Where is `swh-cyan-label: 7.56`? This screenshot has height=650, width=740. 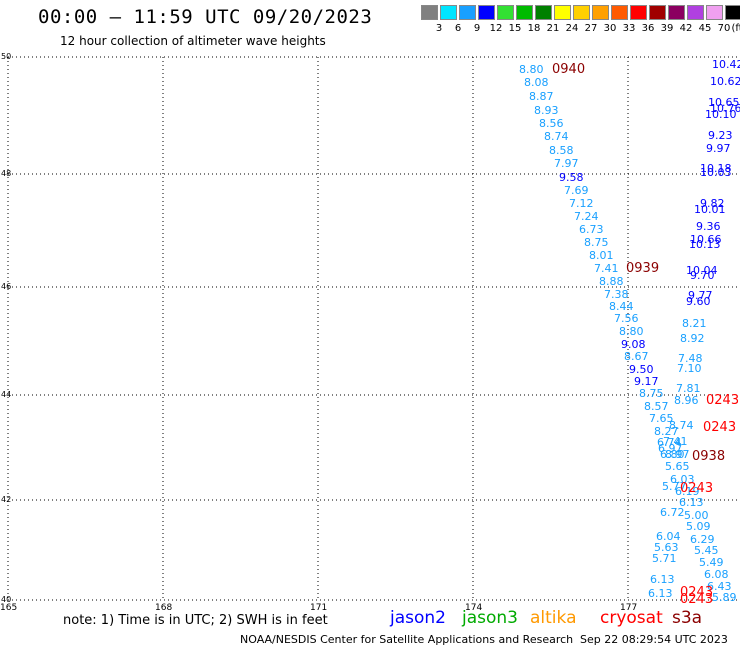 swh-cyan-label: 7.56 is located at coordinates (626, 318).